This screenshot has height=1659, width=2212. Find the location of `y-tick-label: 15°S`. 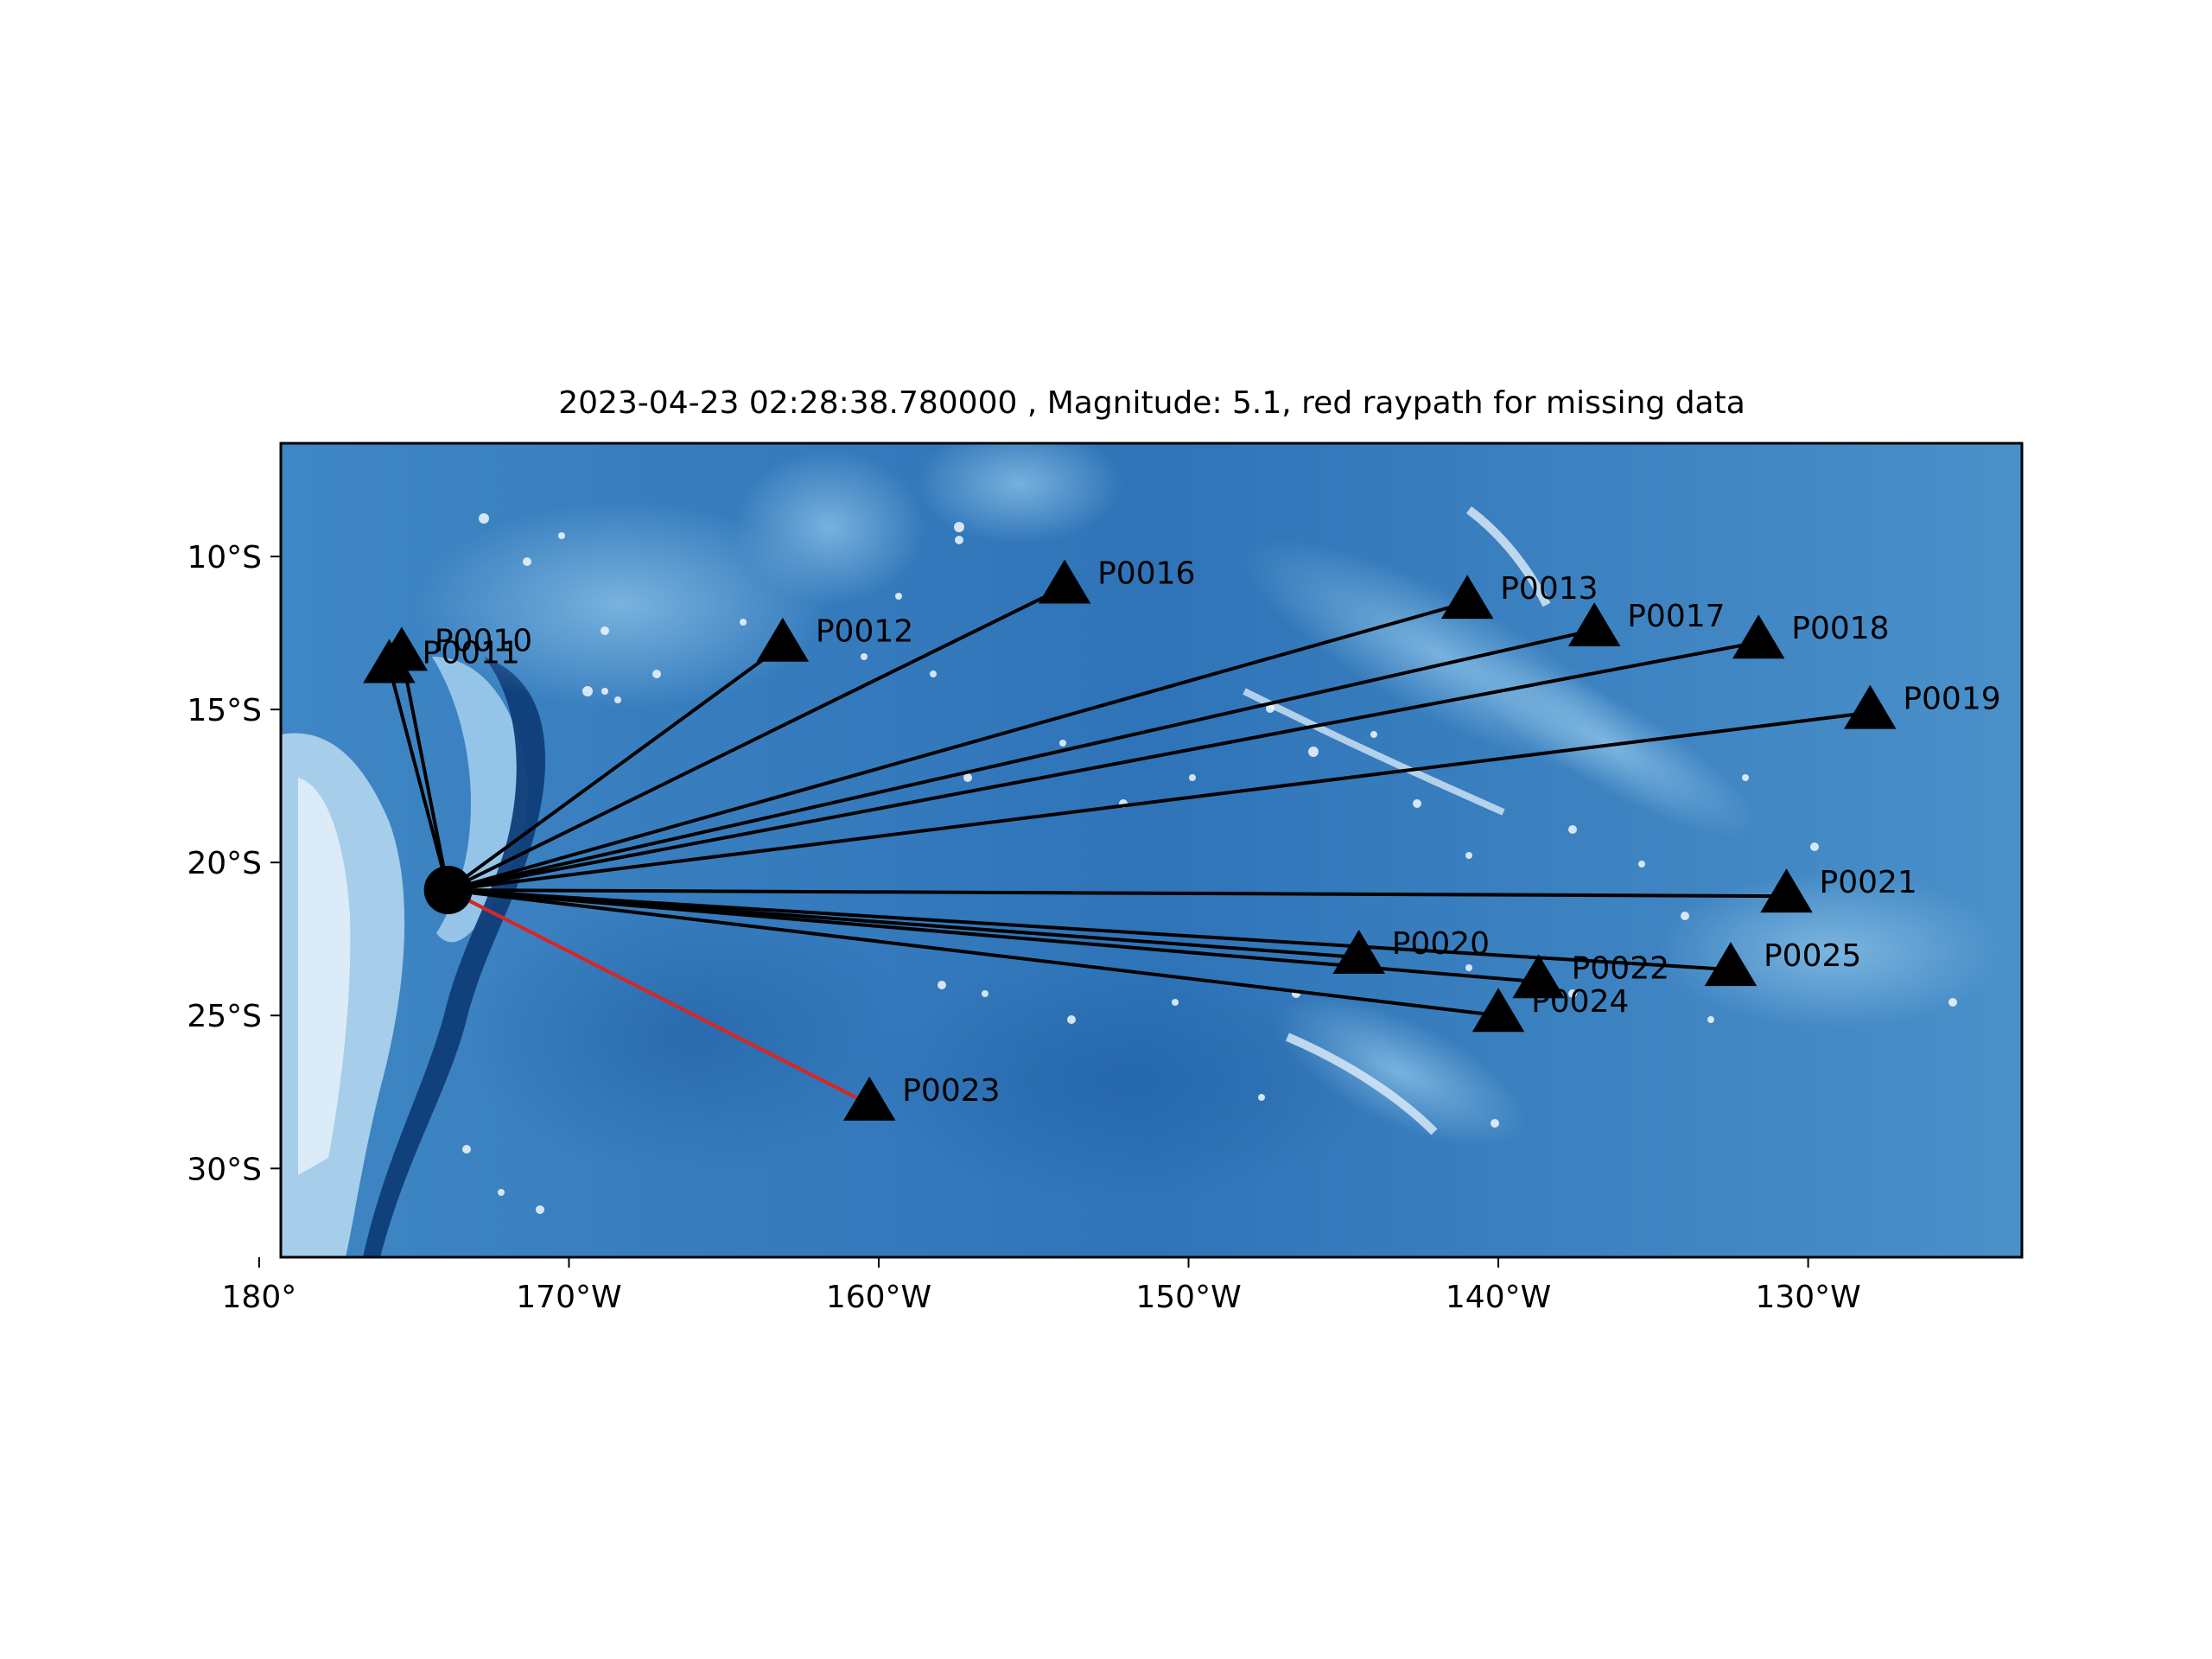

y-tick-label: 15°S is located at coordinates (224, 710).